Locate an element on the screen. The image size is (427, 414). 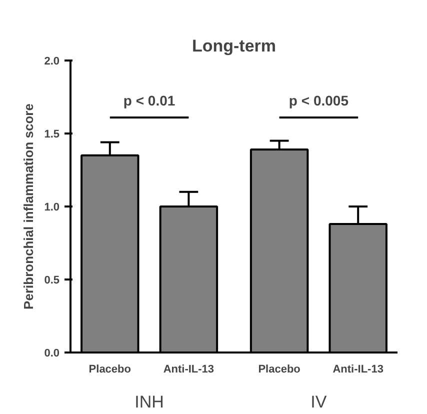
chart-title: Long-term is located at coordinates (234, 46).